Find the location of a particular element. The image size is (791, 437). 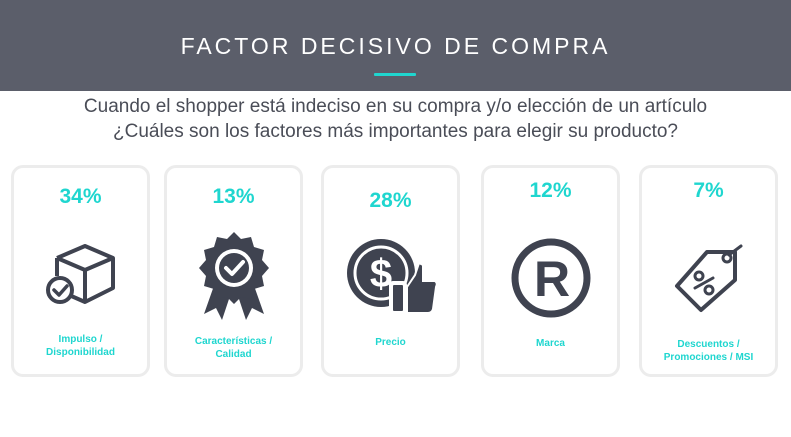

factor-card-impulso: 34% Impulso / Disponibilidad is located at coordinates (80, 271).